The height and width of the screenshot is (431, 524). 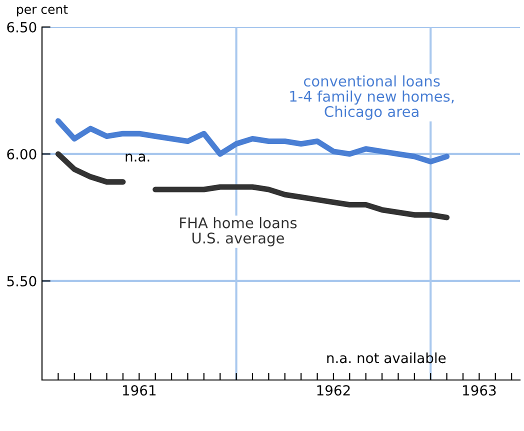 I want to click on y-axis-title: per cent, so click(x=42, y=10).